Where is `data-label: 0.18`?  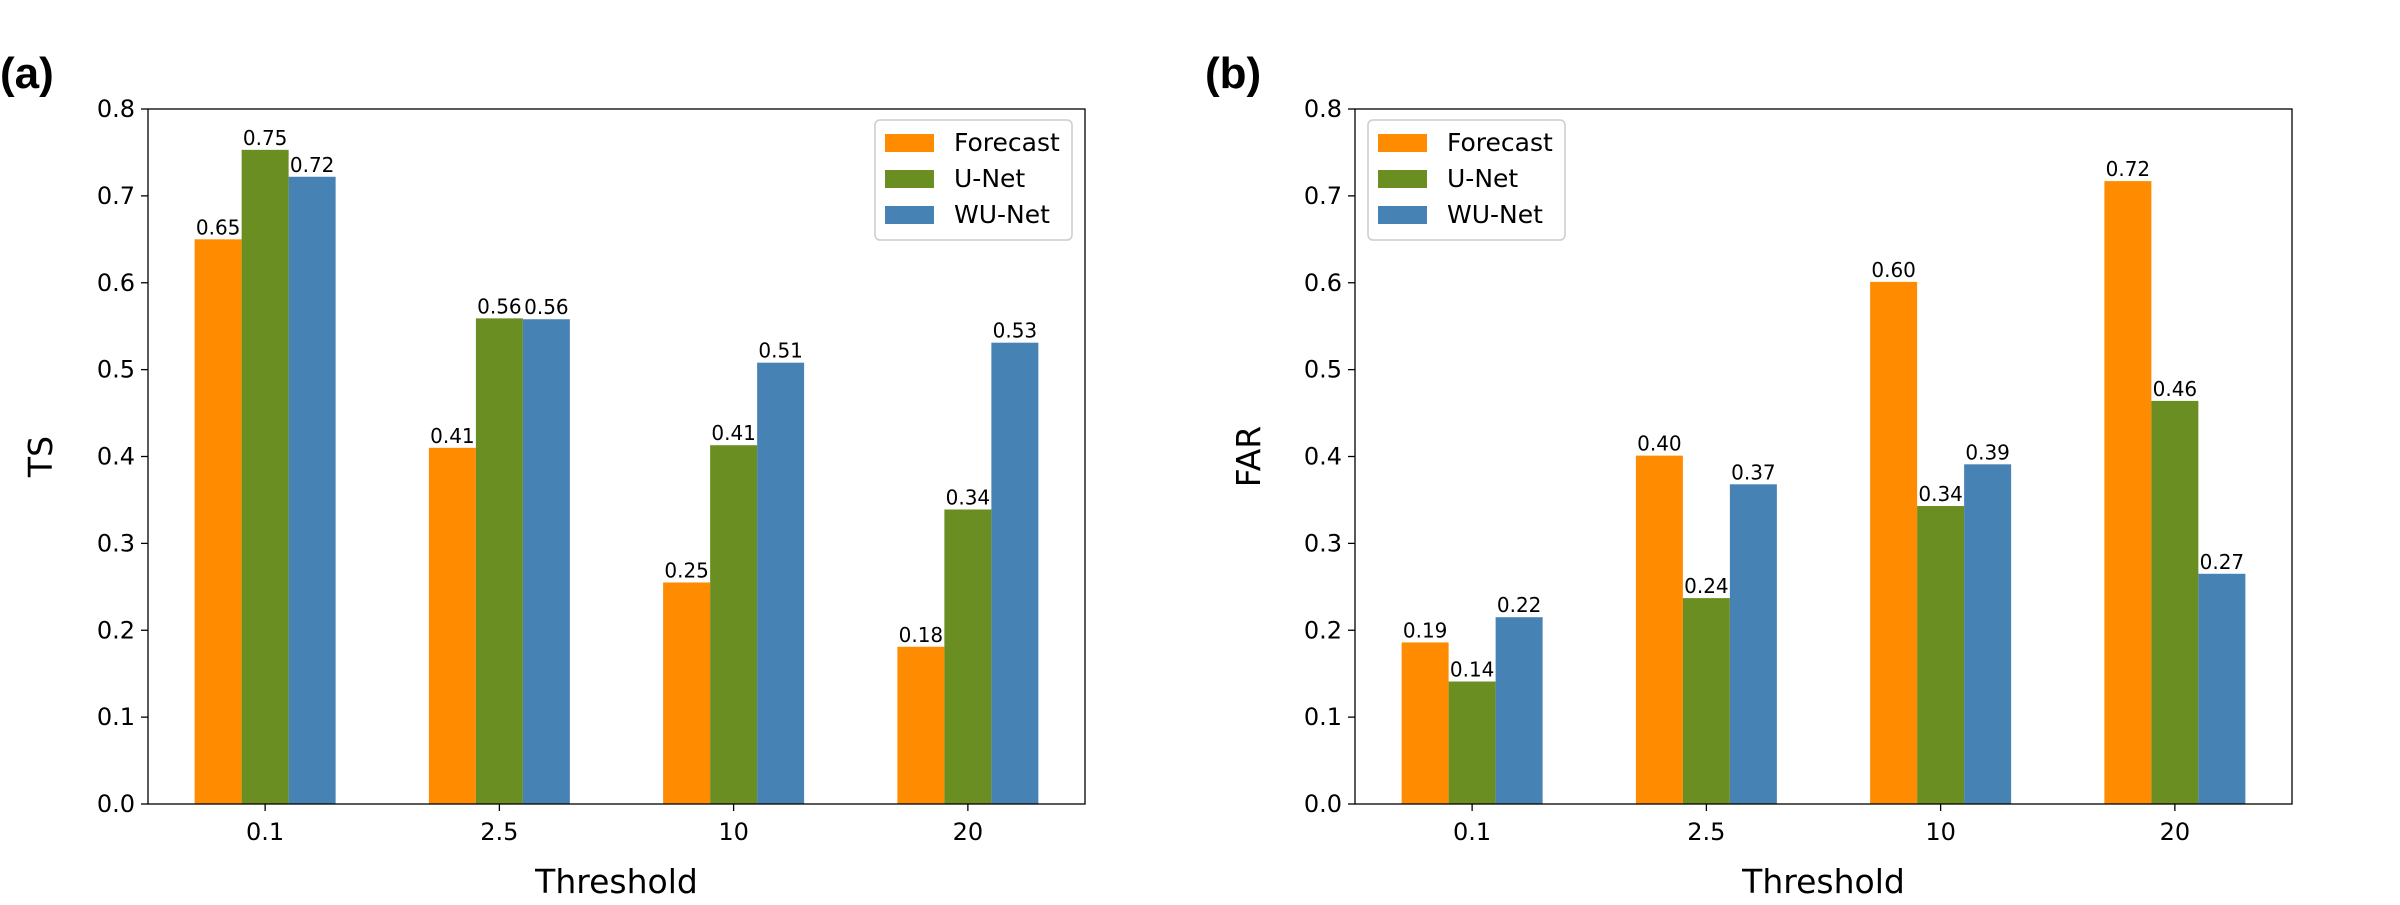
data-label: 0.18 is located at coordinates (921, 635).